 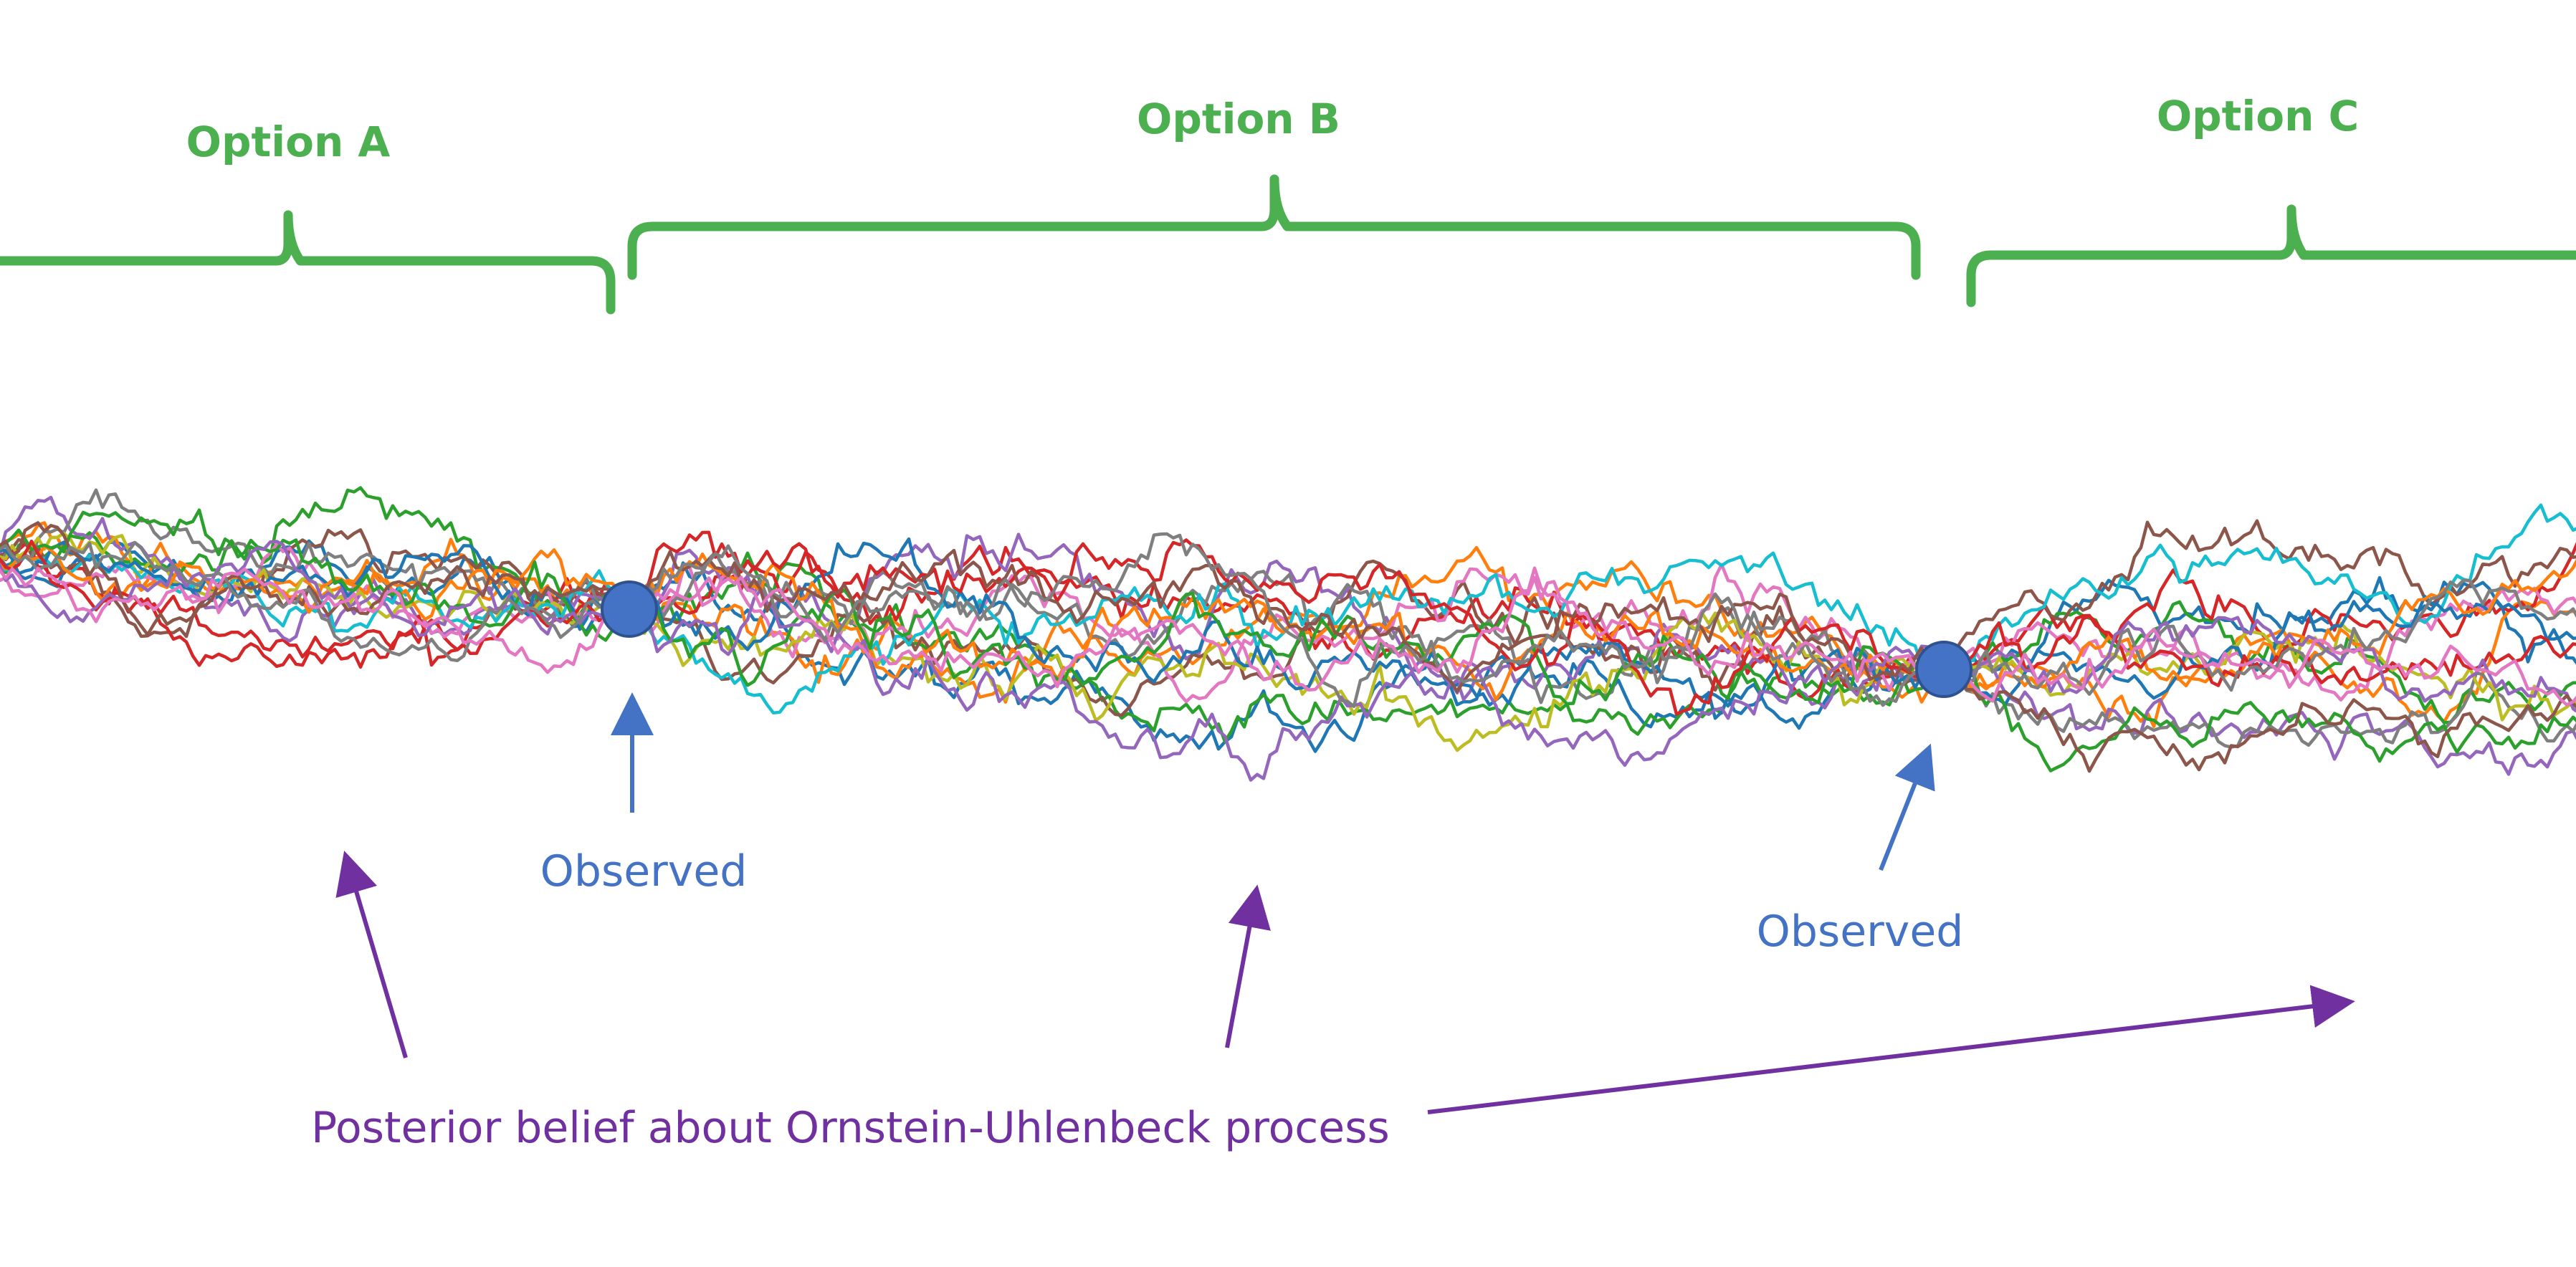 I want to click on bracket-option-a, so click(x=308, y=262).